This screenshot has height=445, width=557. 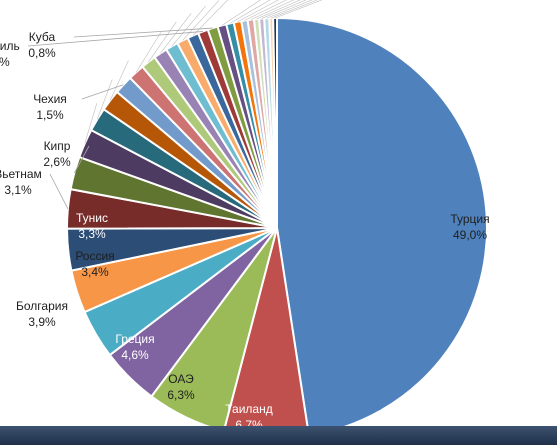 What do you see at coordinates (57, 146) in the screenshot?
I see `slice-label-name: Кипр` at bounding box center [57, 146].